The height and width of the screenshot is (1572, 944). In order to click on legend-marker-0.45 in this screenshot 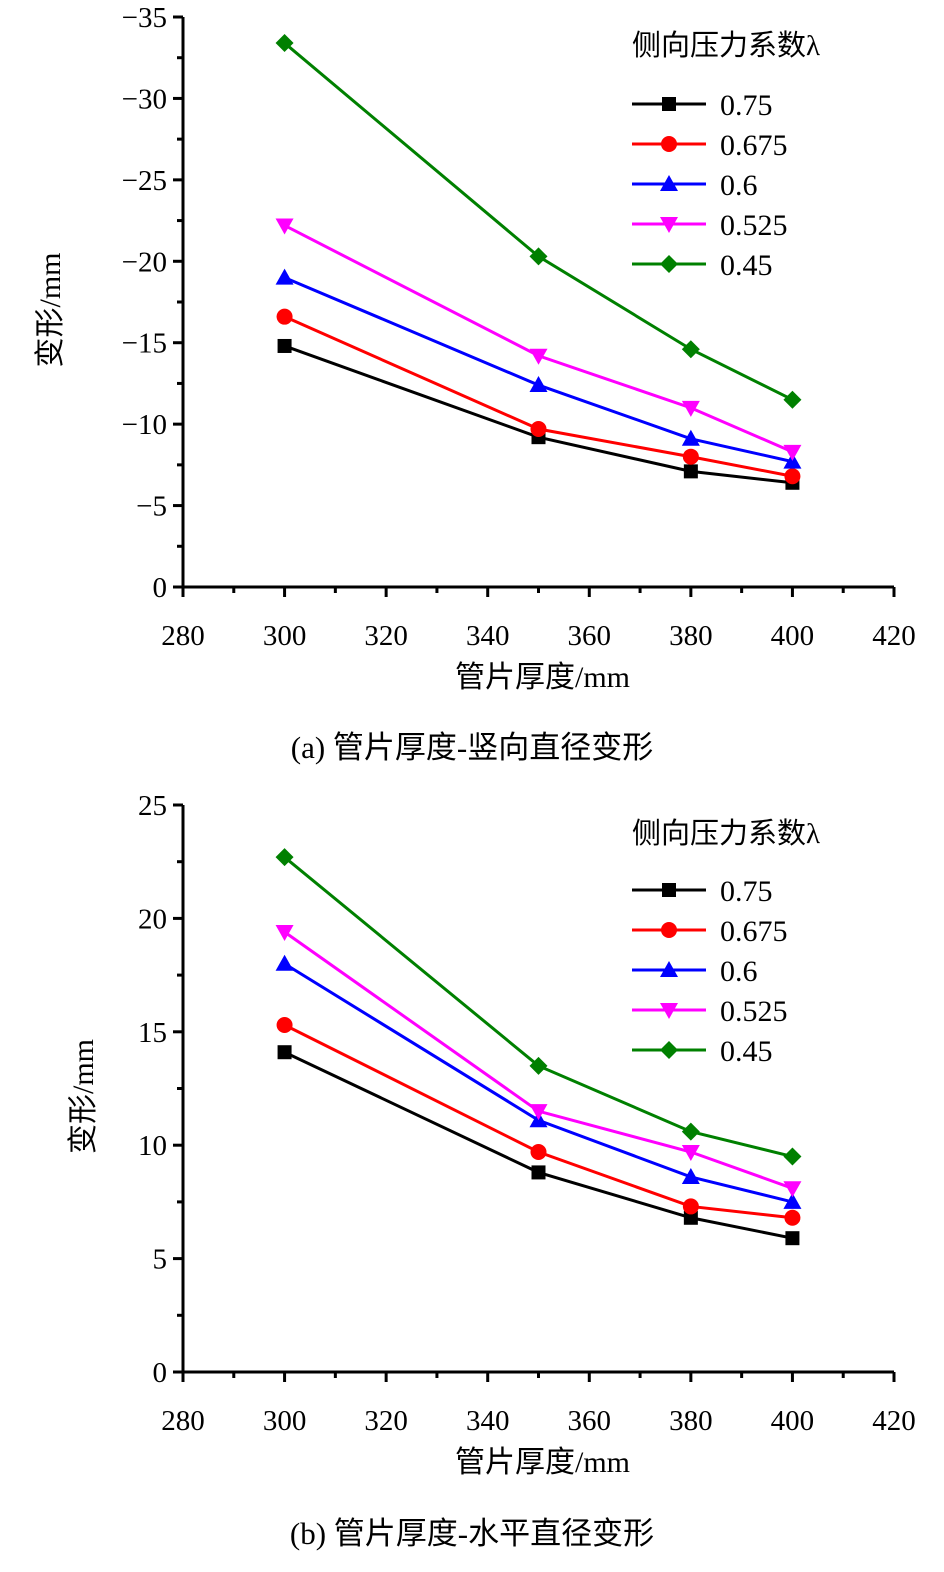, I will do `click(669, 1050)`.